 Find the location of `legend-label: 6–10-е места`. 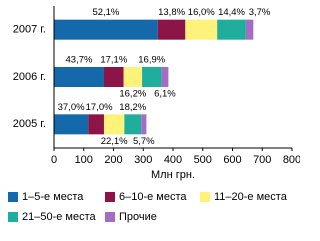

legend-label: 6–10-е места is located at coordinates (153, 197).